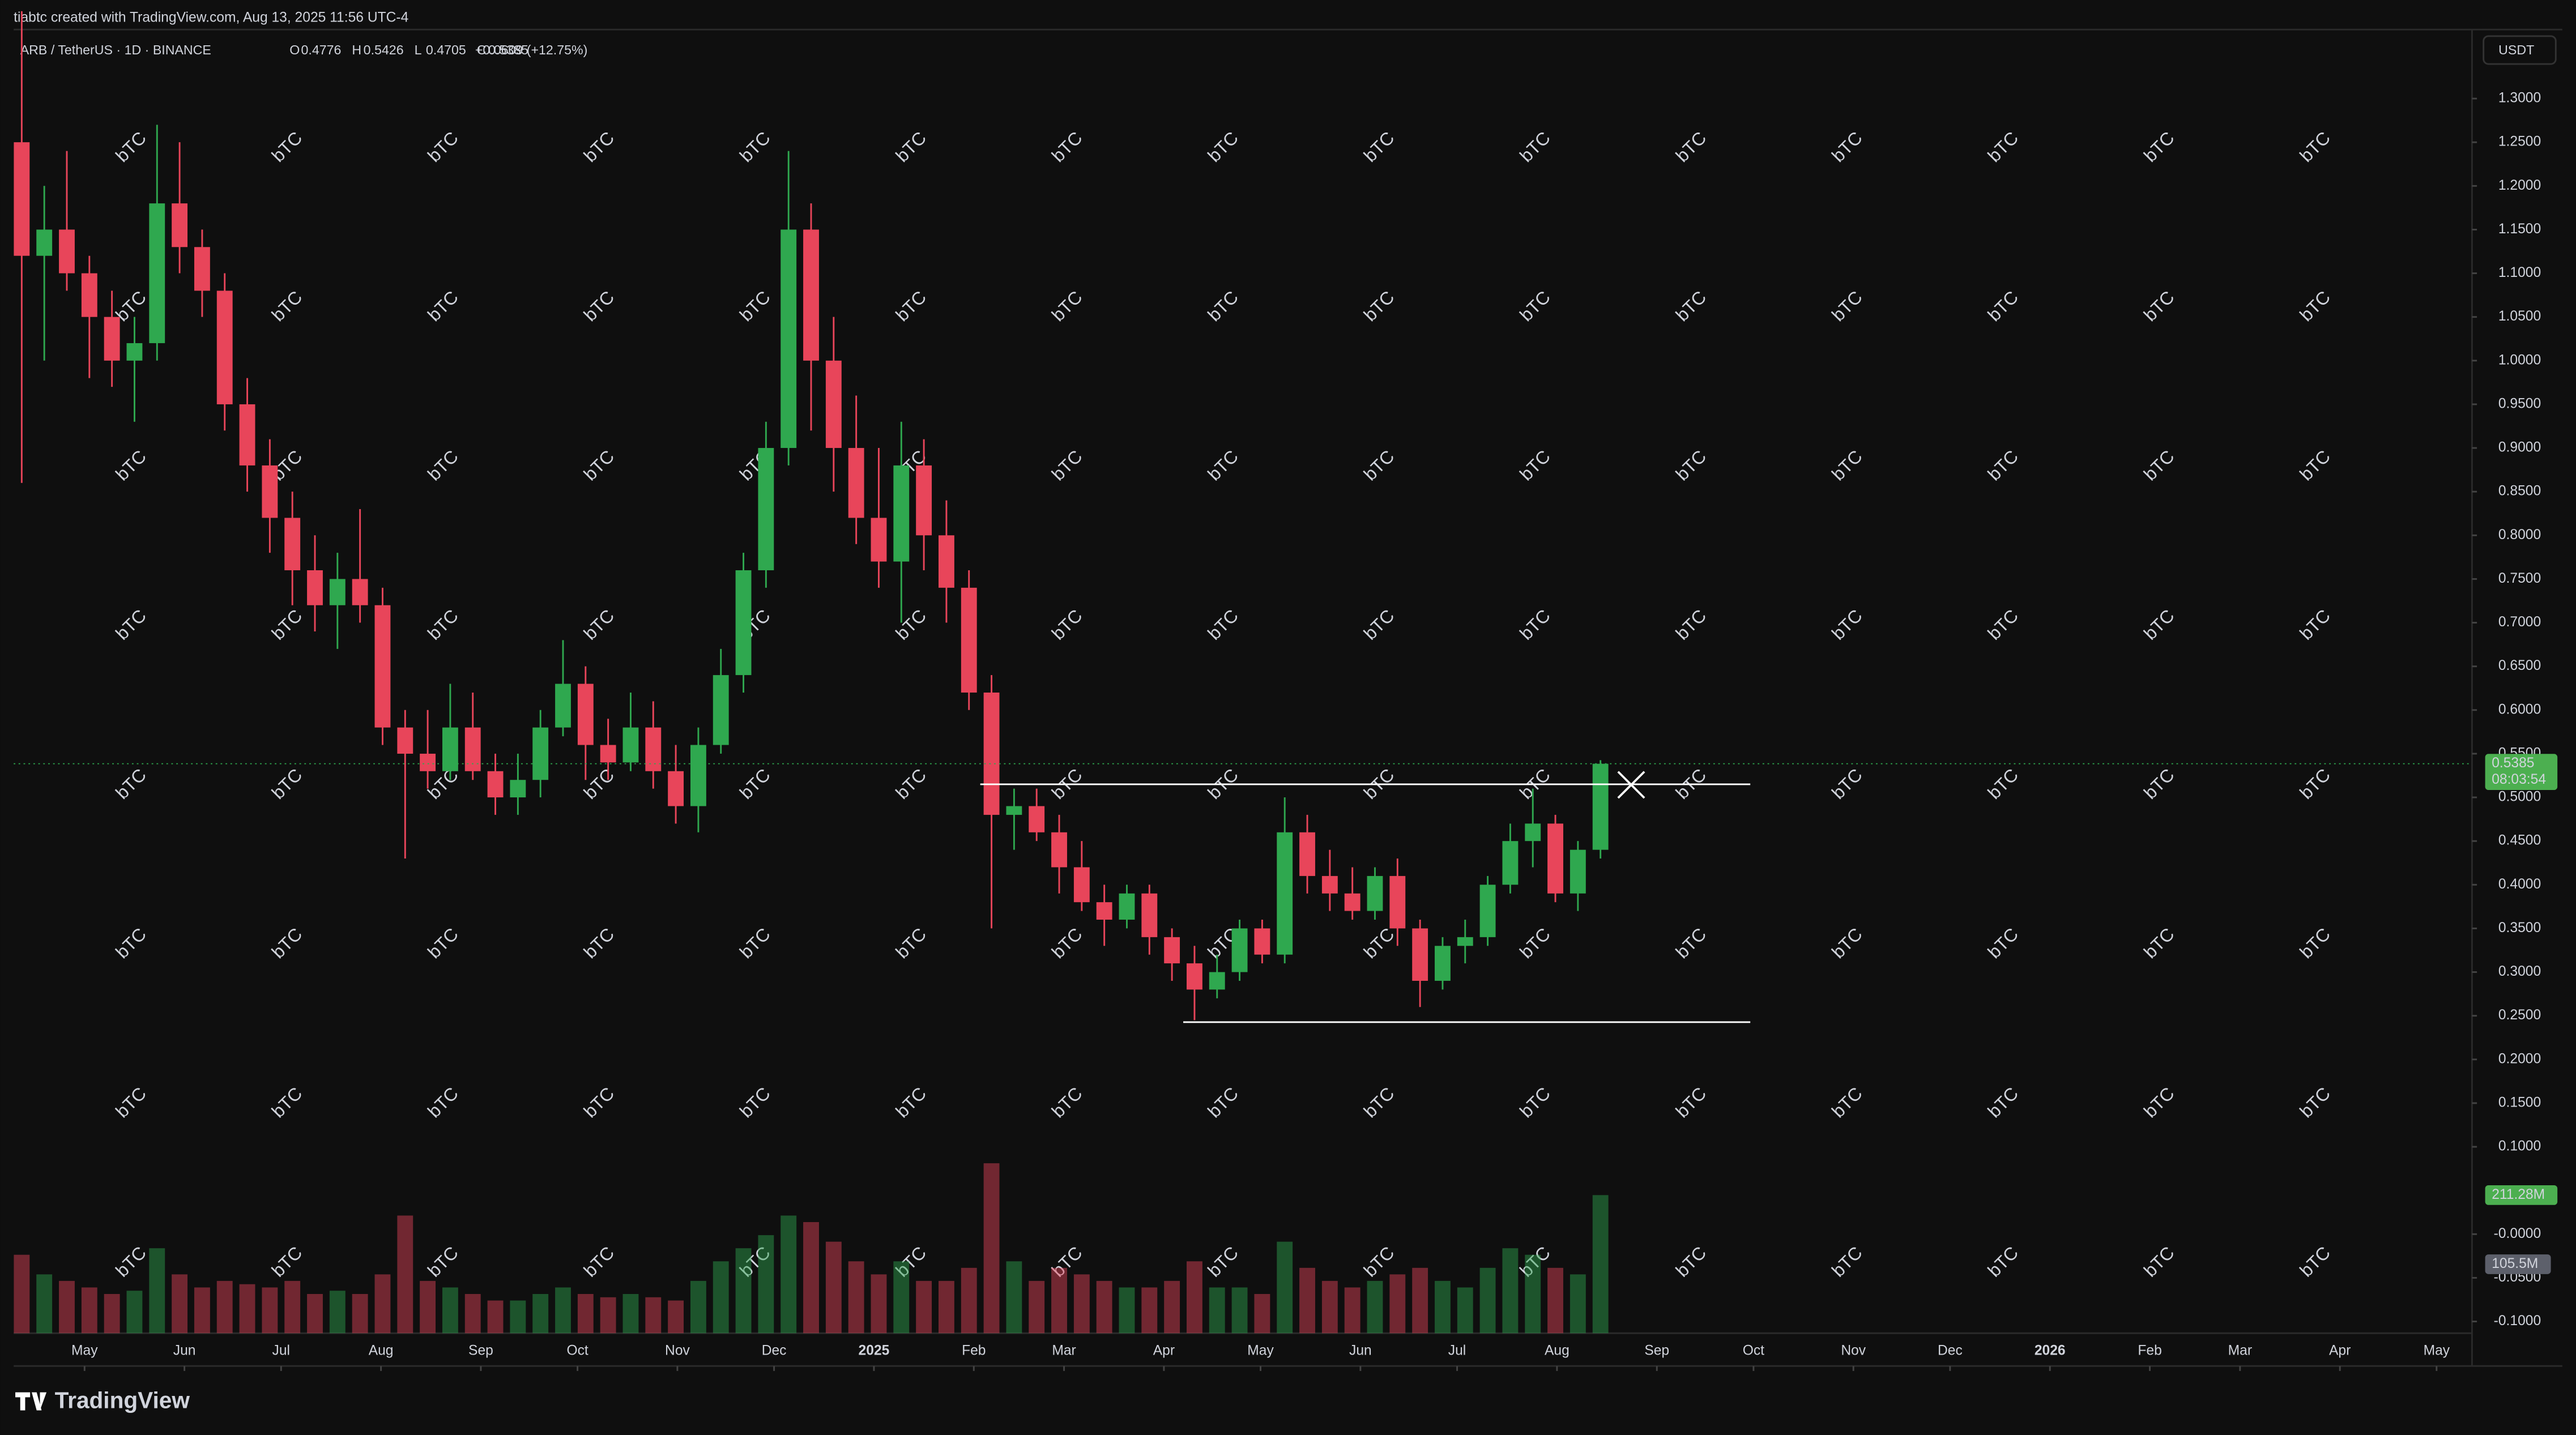 This screenshot has width=2576, height=1435. Describe the element at coordinates (2519, 780) in the screenshot. I see `countdown: 08:03:54` at that location.